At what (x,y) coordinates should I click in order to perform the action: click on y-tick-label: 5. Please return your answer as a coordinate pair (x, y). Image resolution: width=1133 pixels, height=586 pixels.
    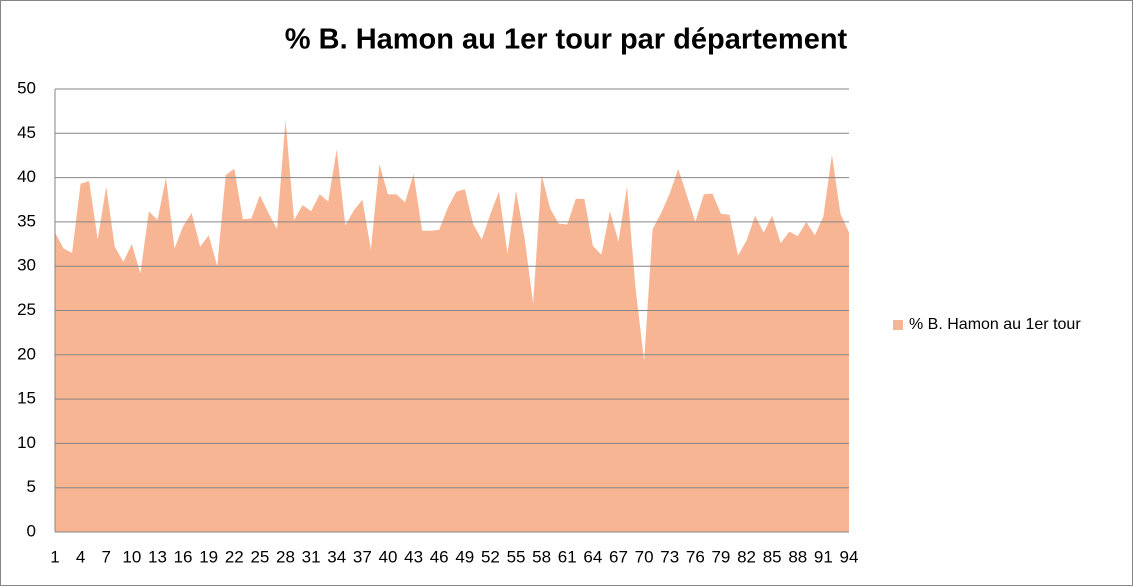
    Looking at the image, I should click on (31, 486).